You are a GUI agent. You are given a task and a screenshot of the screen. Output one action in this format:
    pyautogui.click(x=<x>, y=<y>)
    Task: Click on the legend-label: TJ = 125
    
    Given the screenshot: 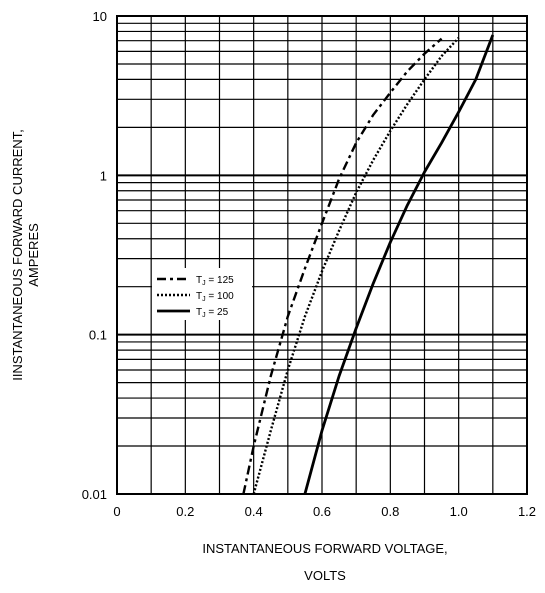 What is the action you would take?
    pyautogui.click(x=215, y=281)
    